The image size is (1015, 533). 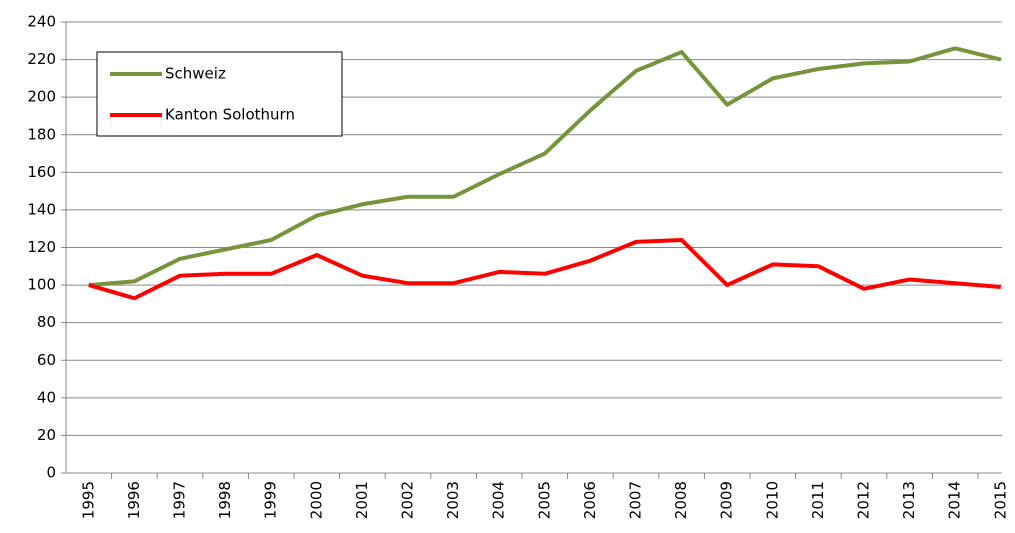 I want to click on legend-label: Kanton Solothurn, so click(x=230, y=115).